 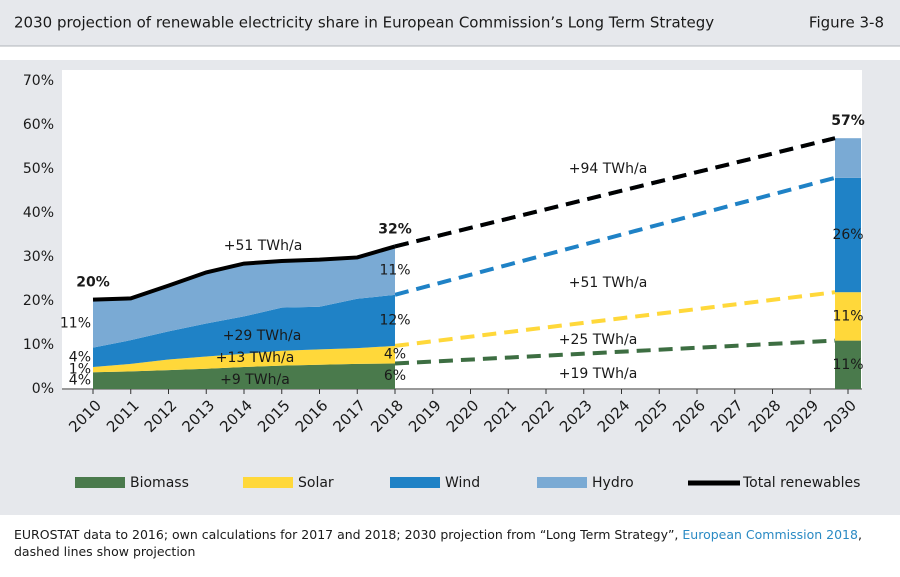 What do you see at coordinates (159, 483) in the screenshot?
I see `legend-label: Biomass` at bounding box center [159, 483].